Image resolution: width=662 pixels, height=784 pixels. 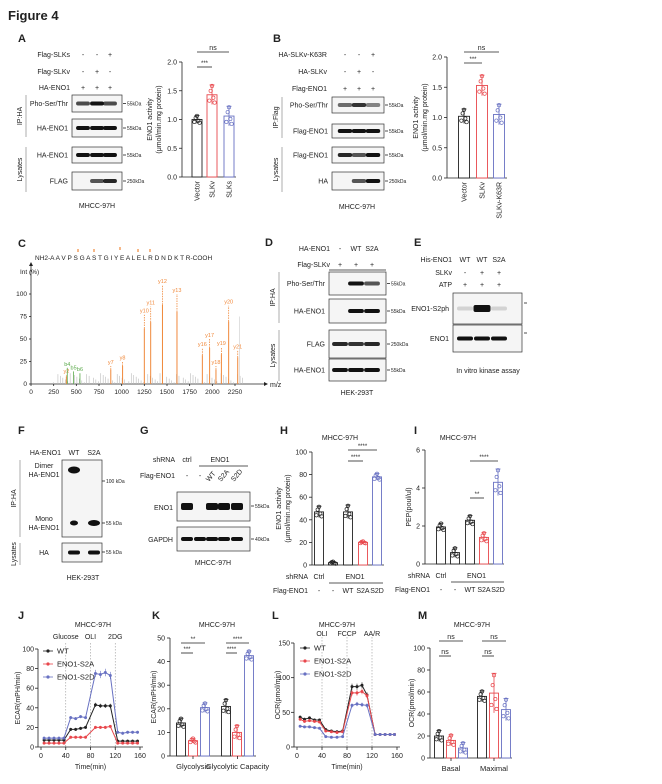 What do you see at coordinates (332, 661) in the screenshot?
I see `legend-label: ENO1-S2A` at bounding box center [332, 661].